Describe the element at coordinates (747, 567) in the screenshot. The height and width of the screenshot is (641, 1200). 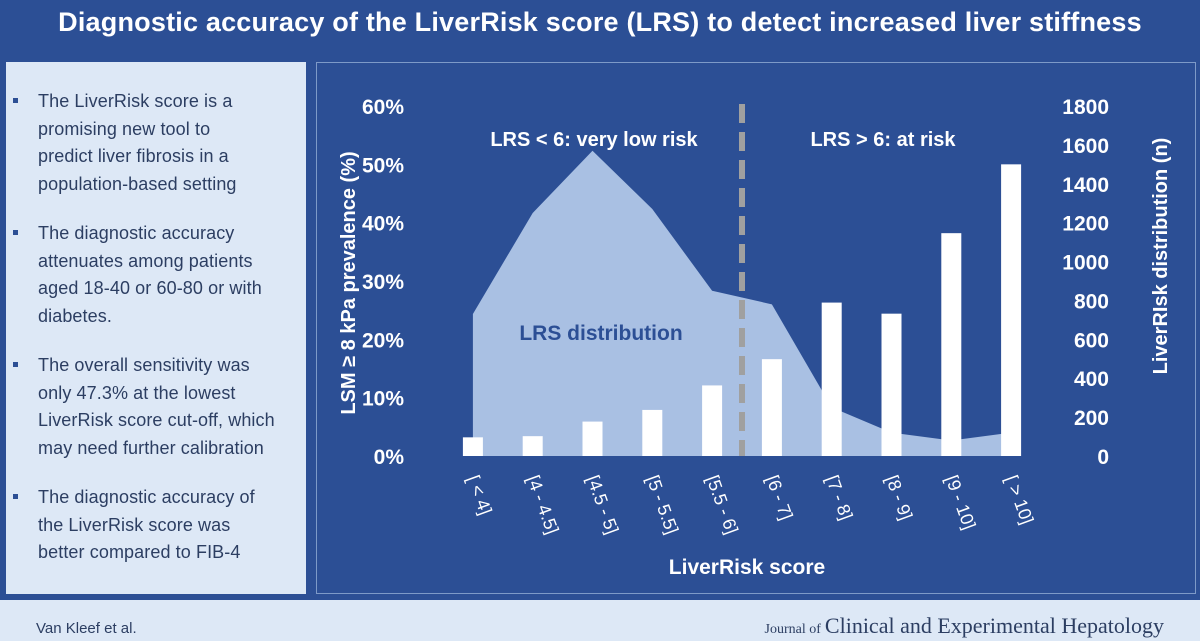
I see `x-axis-title: LiverRisk score` at that location.